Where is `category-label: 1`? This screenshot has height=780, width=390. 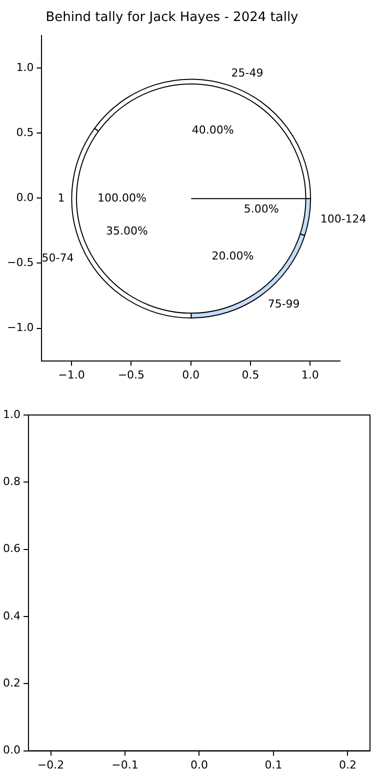
category-label: 1 is located at coordinates (61, 198).